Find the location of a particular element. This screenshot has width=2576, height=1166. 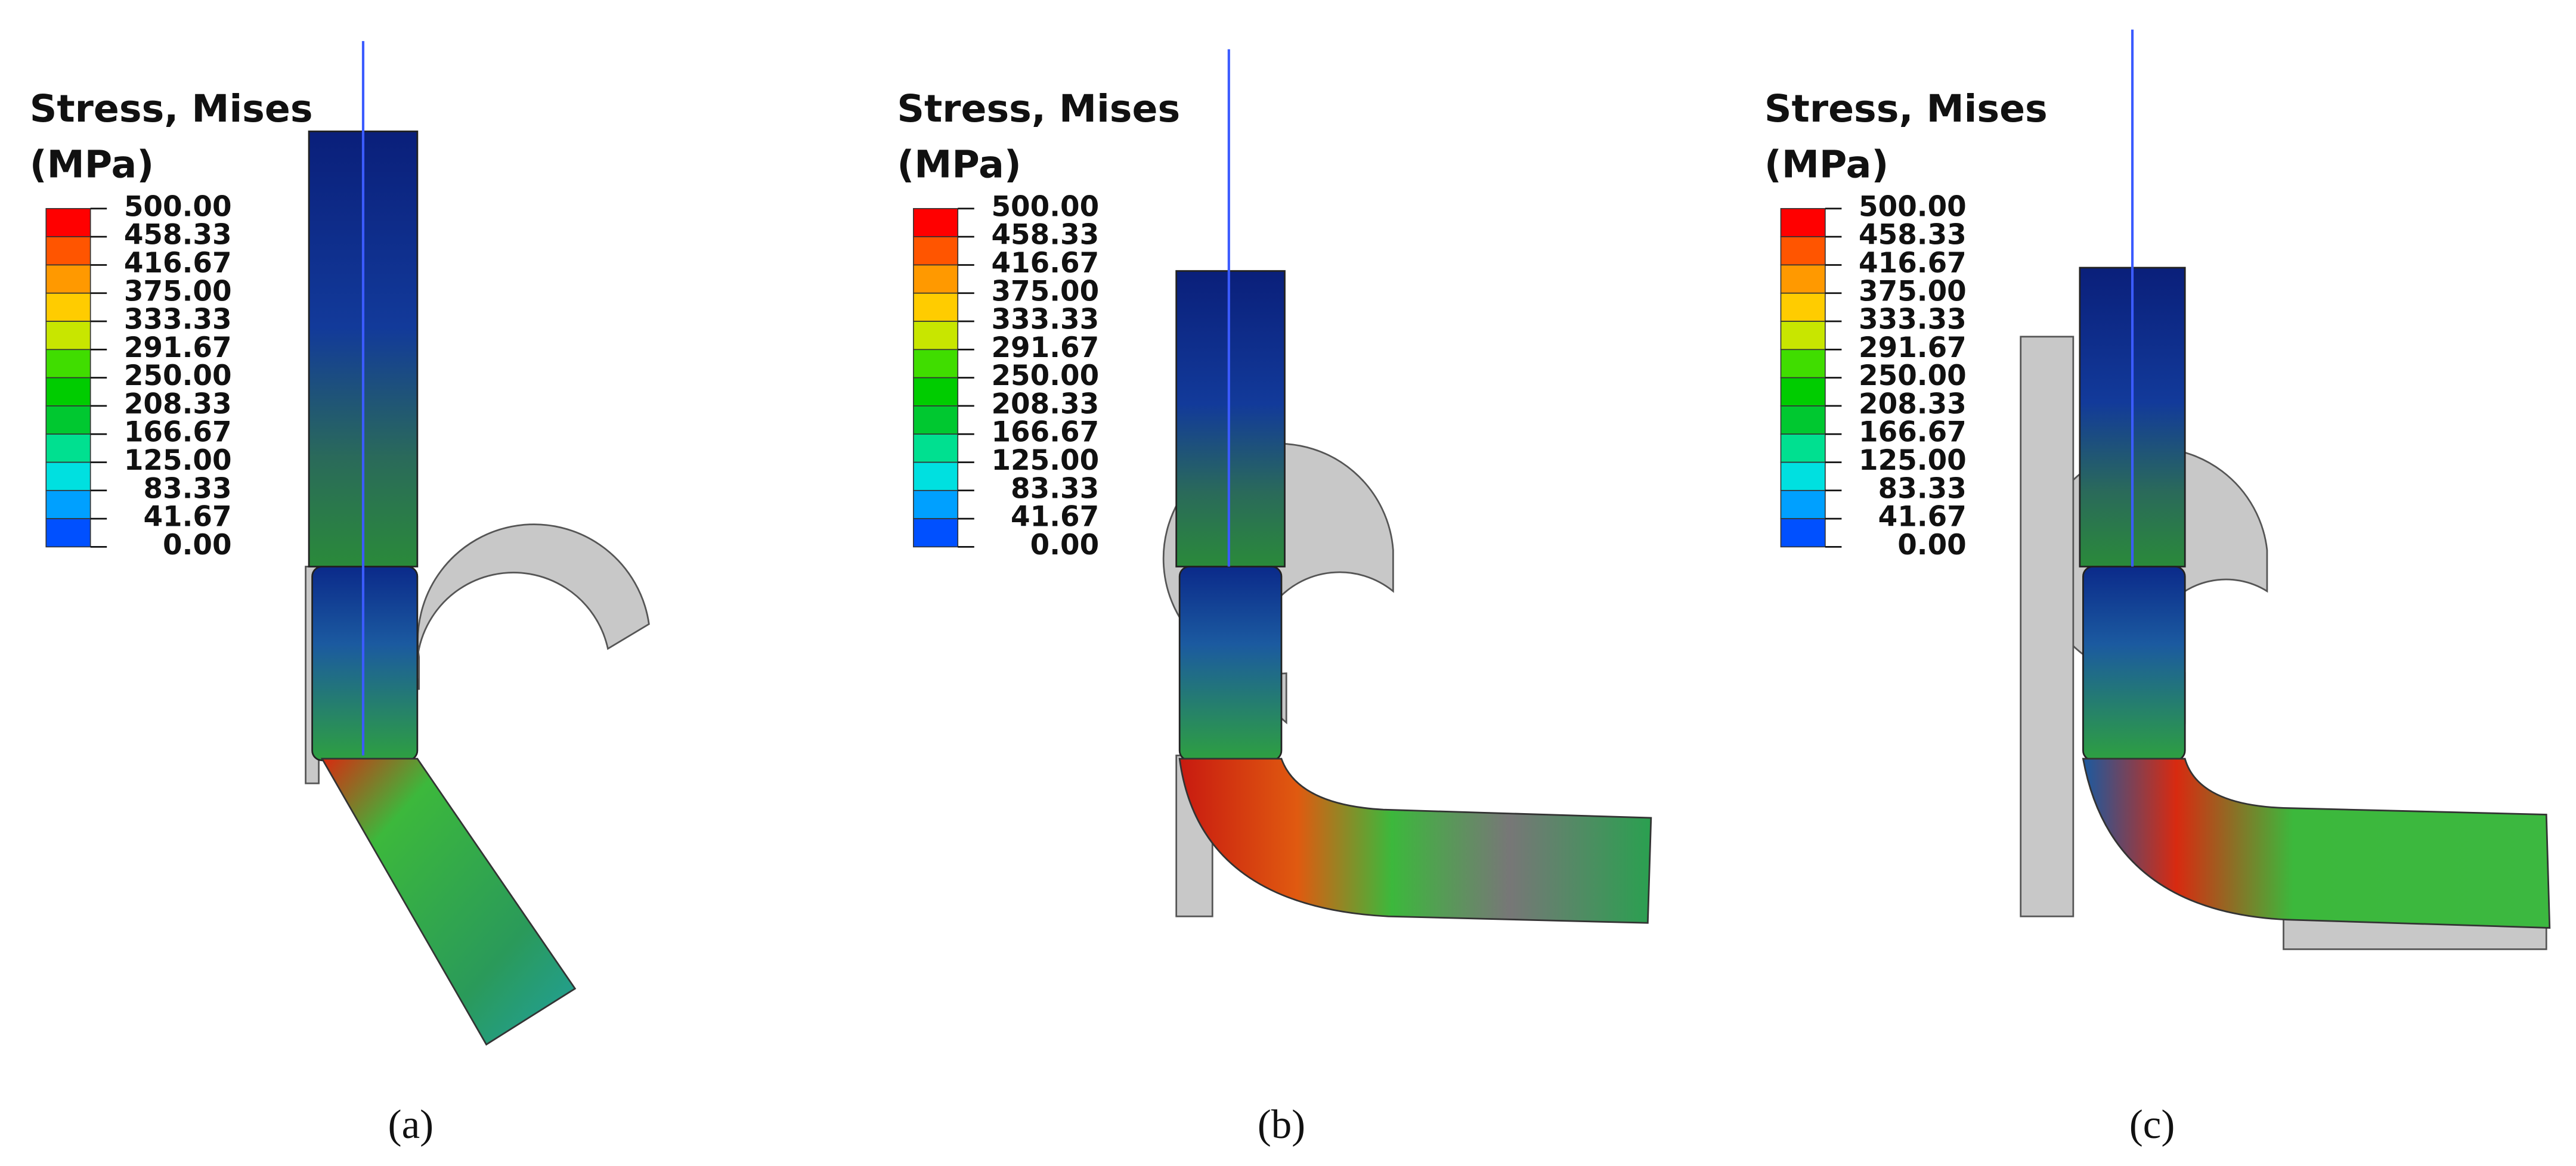

model-b is located at coordinates (1407, 486).